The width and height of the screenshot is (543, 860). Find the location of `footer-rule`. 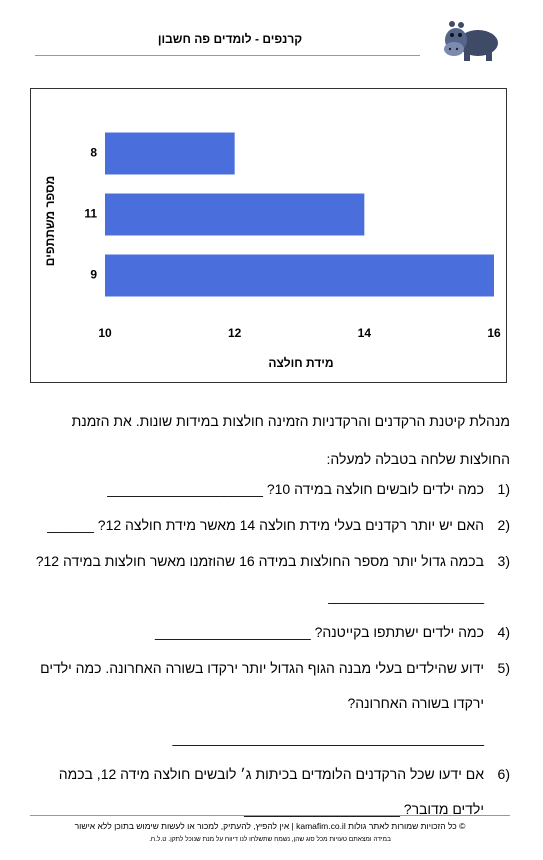

footer-rule is located at coordinates (270, 815).